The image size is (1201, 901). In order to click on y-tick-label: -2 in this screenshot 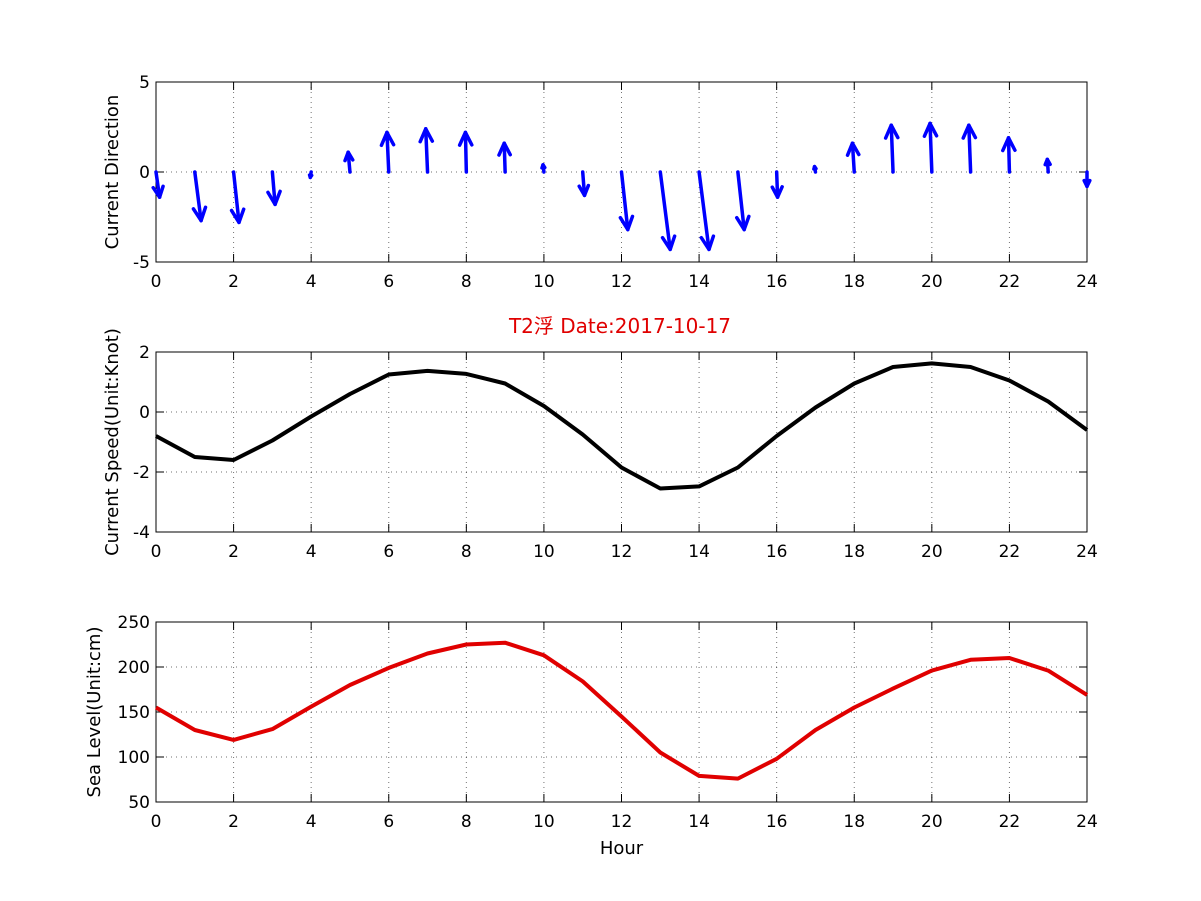, I will do `click(141, 473)`.